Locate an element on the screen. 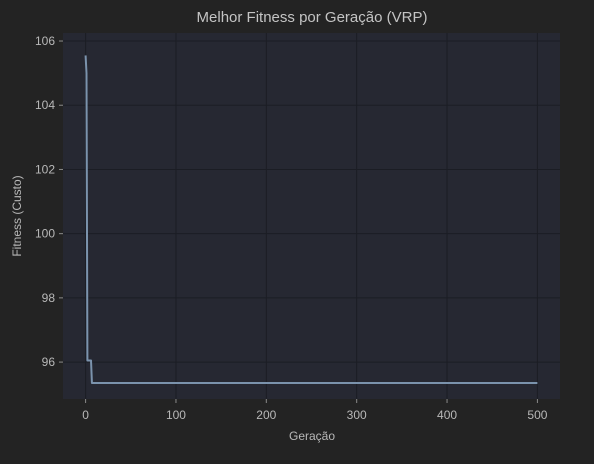  y-tick-label: 102 is located at coordinates (45, 169).